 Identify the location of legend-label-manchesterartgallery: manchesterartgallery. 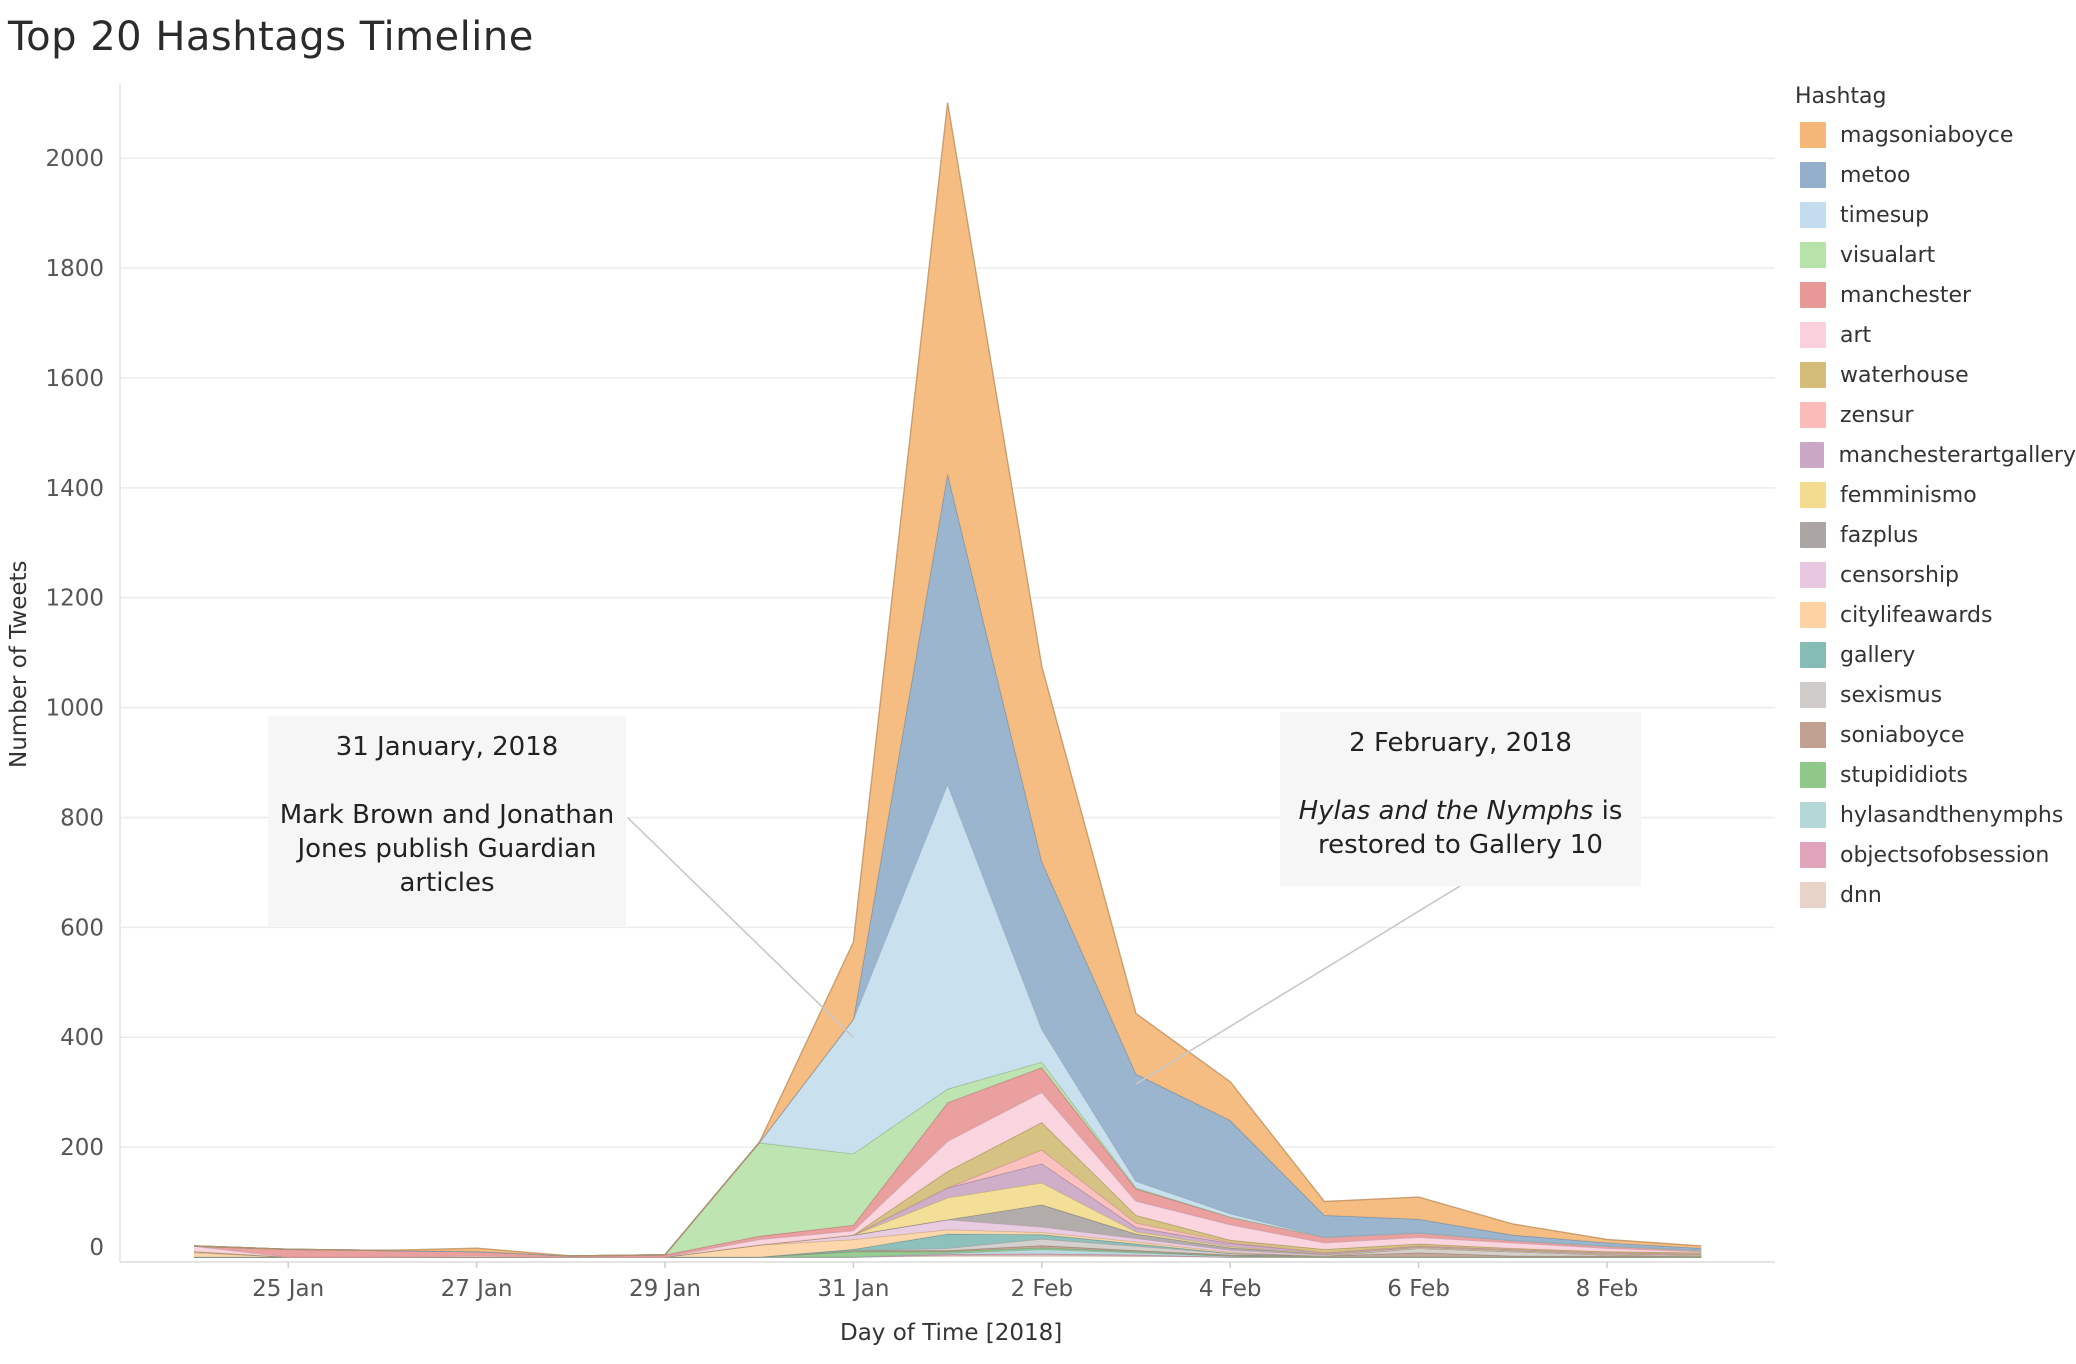
(1957, 455).